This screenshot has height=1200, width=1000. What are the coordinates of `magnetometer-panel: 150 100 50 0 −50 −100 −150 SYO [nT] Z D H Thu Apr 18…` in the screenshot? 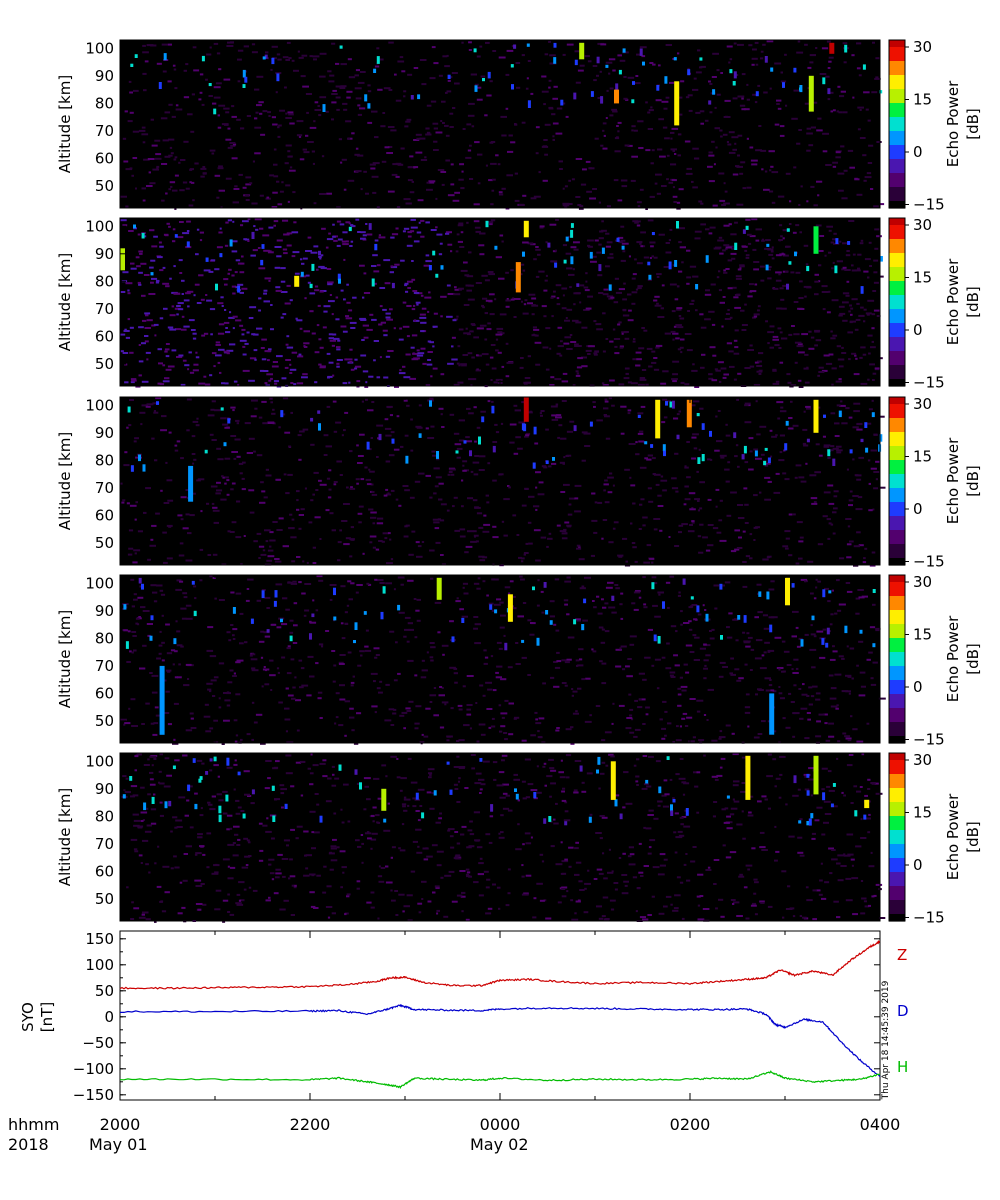 It's located at (464, 1017).